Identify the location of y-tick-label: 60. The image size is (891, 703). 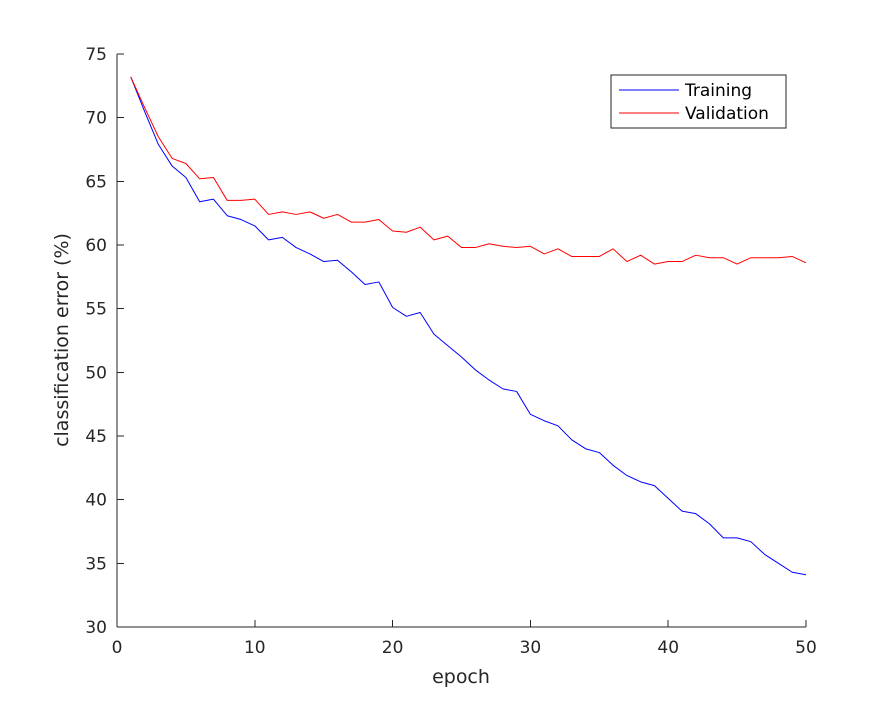
(96, 246).